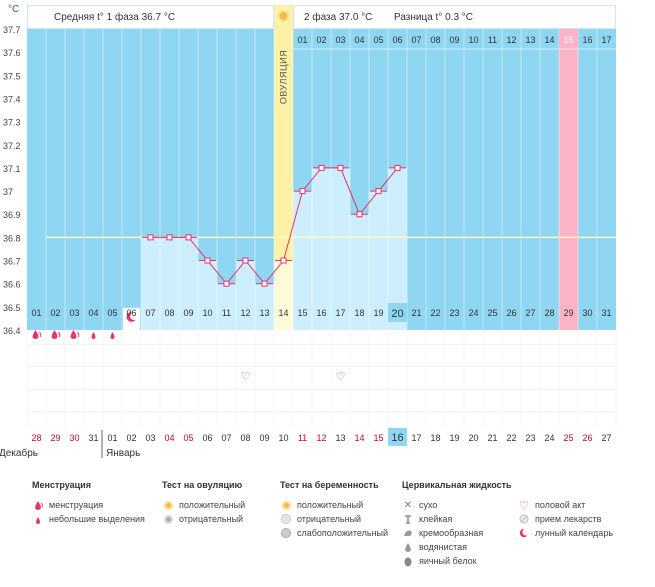  Describe the element at coordinates (284, 77) in the screenshot. I see `ovulation-label: ОВУЛЯЦИЯ` at that location.